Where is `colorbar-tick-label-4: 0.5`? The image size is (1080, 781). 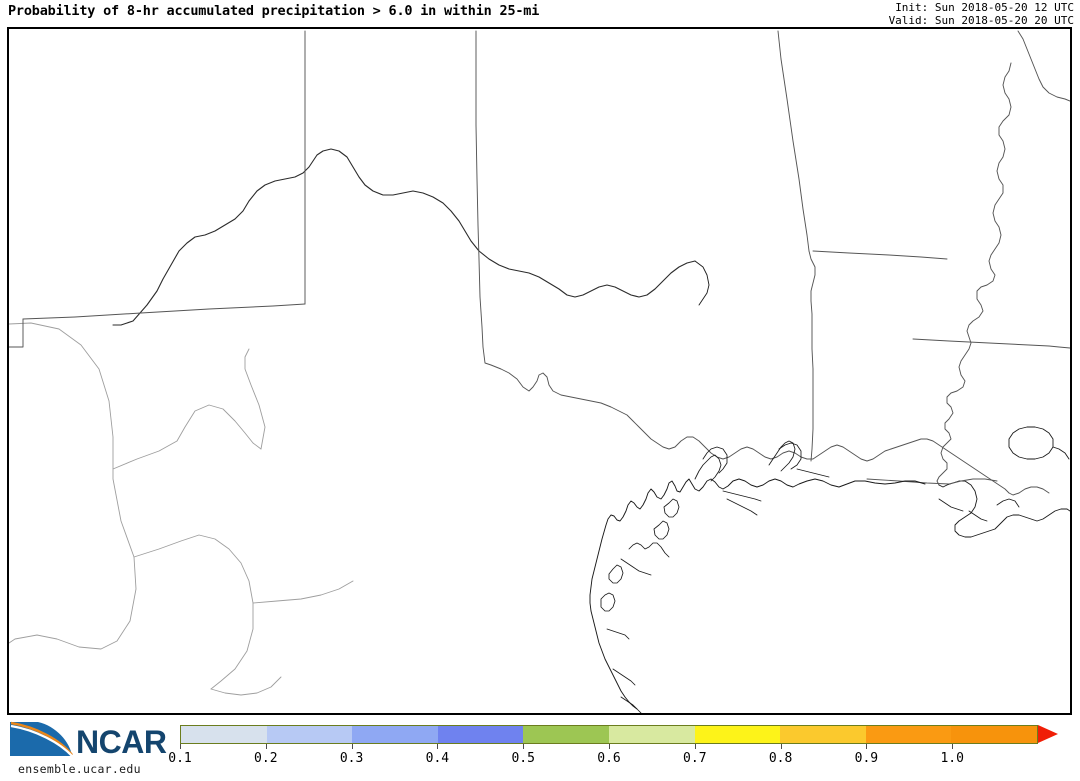 colorbar-tick-label-4: 0.5 is located at coordinates (523, 758).